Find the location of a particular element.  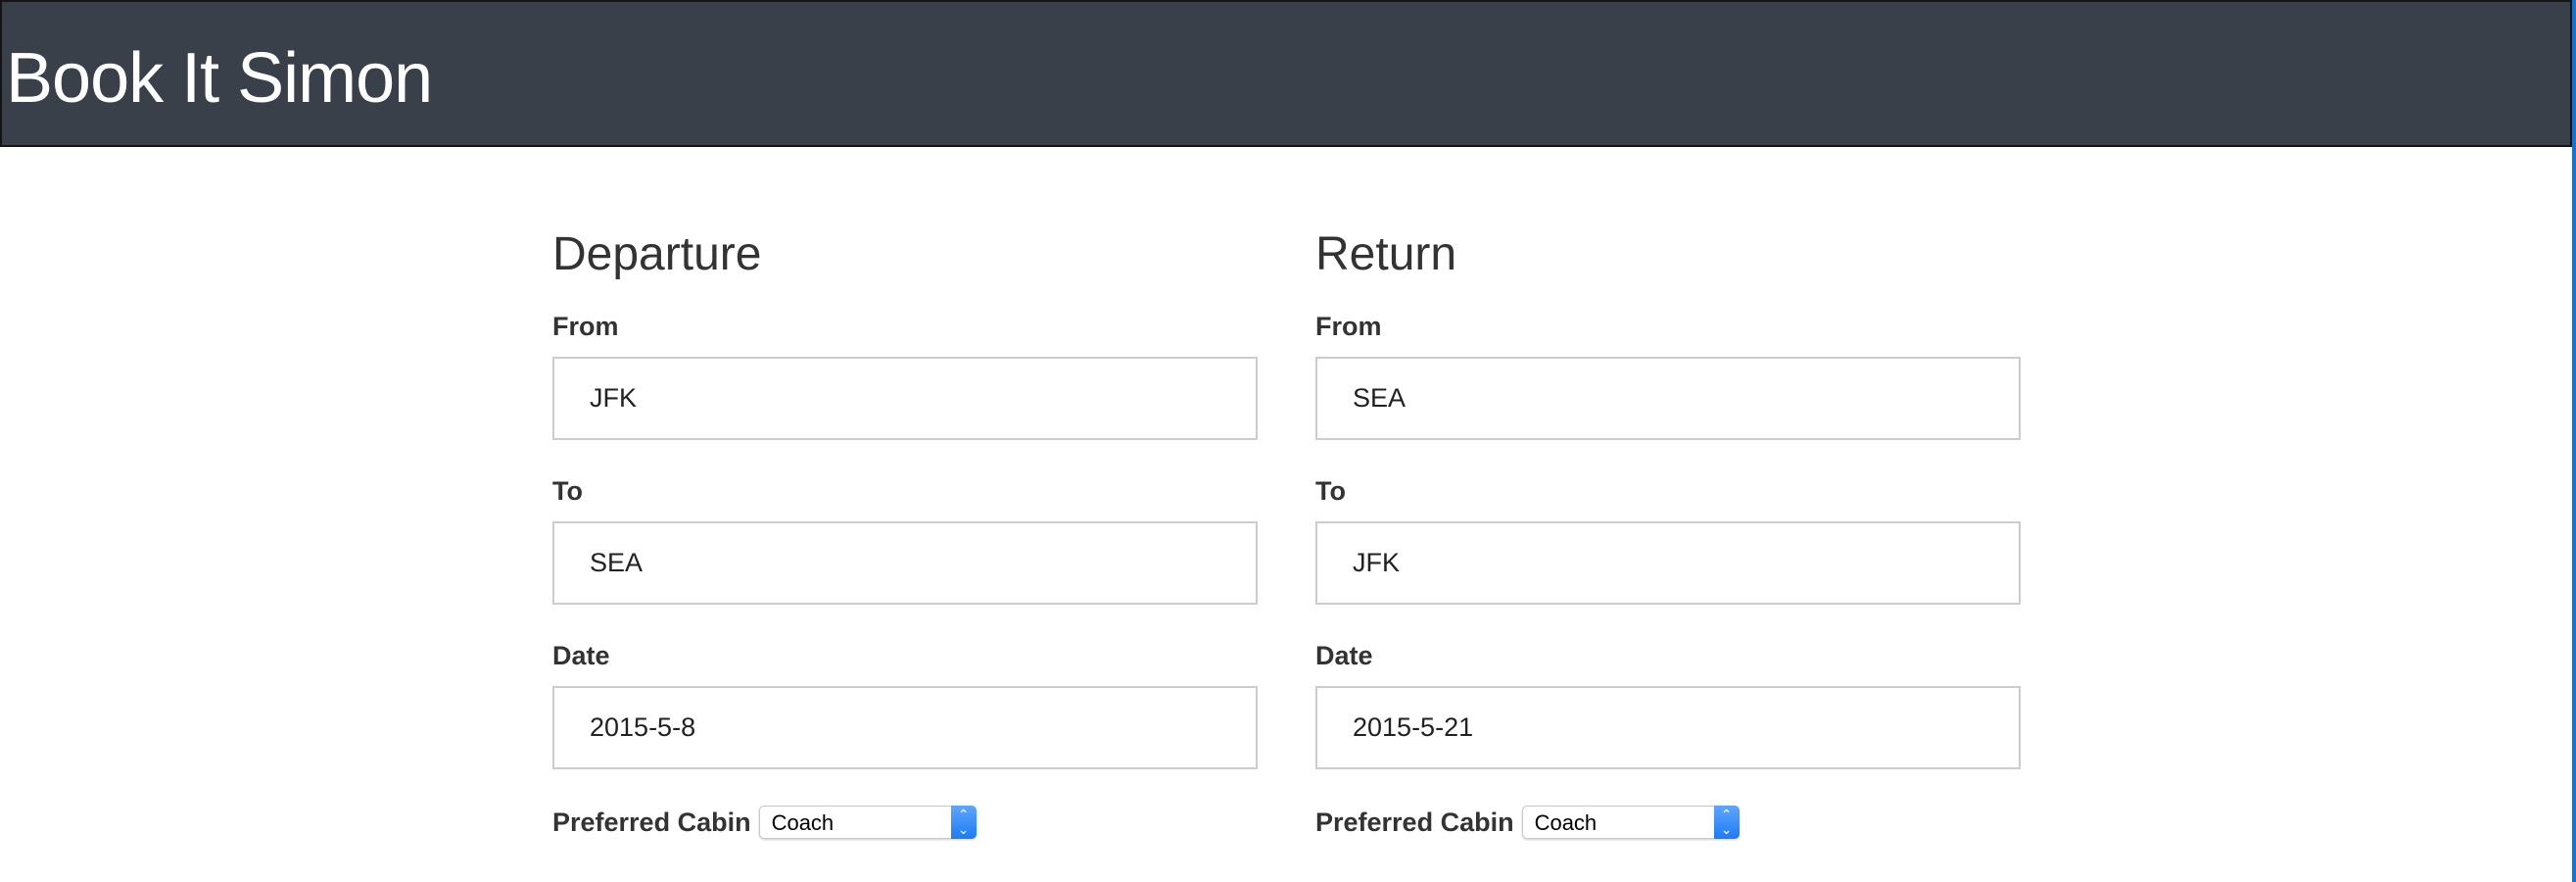

return-cabin-value: Coach is located at coordinates (1566, 822).